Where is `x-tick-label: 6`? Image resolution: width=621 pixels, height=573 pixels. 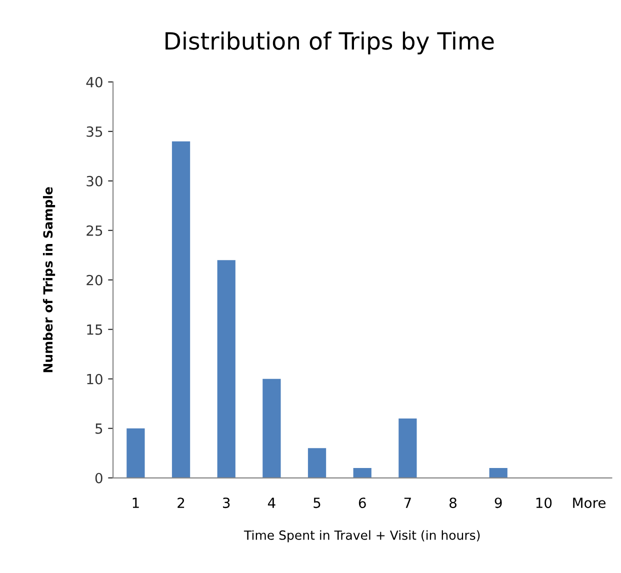 x-tick-label: 6 is located at coordinates (362, 503).